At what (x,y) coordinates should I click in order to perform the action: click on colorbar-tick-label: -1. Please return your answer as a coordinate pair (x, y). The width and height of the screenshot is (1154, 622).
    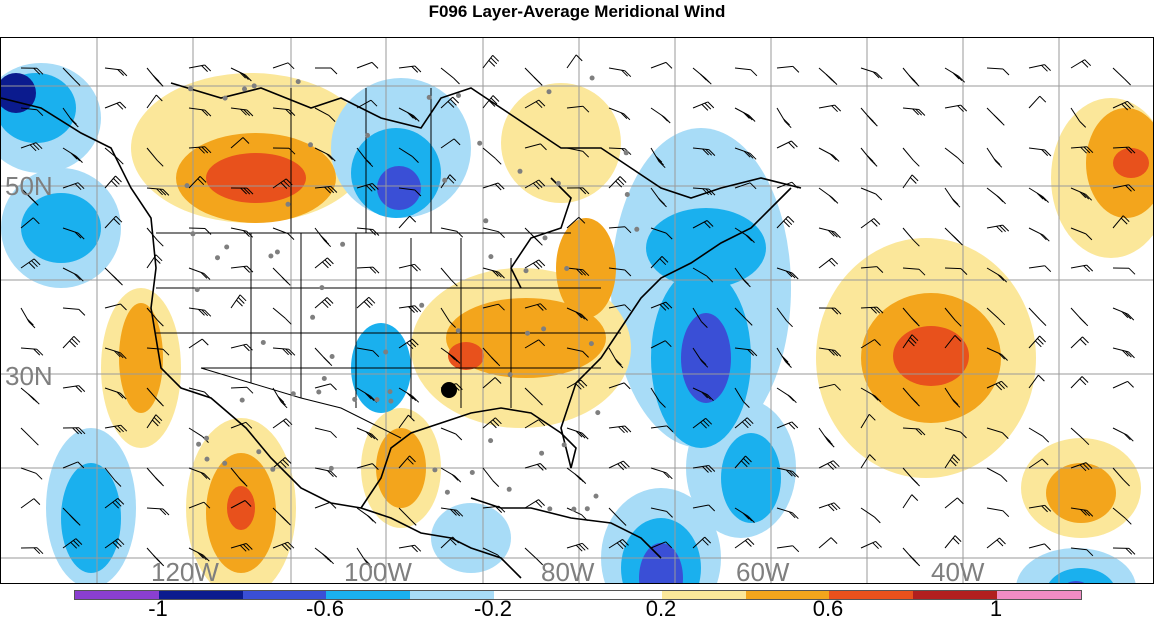
    Looking at the image, I should click on (158, 608).